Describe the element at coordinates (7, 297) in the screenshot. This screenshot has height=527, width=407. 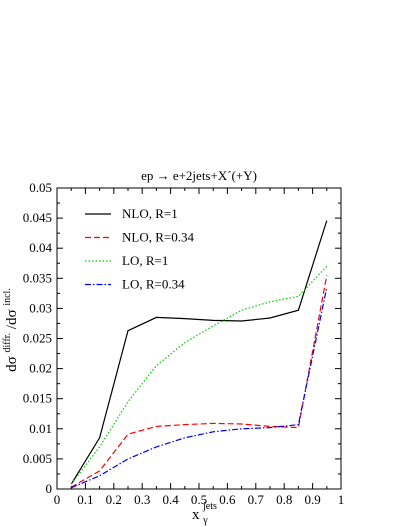
I see `y-axis-label-sup2: incl.` at that location.